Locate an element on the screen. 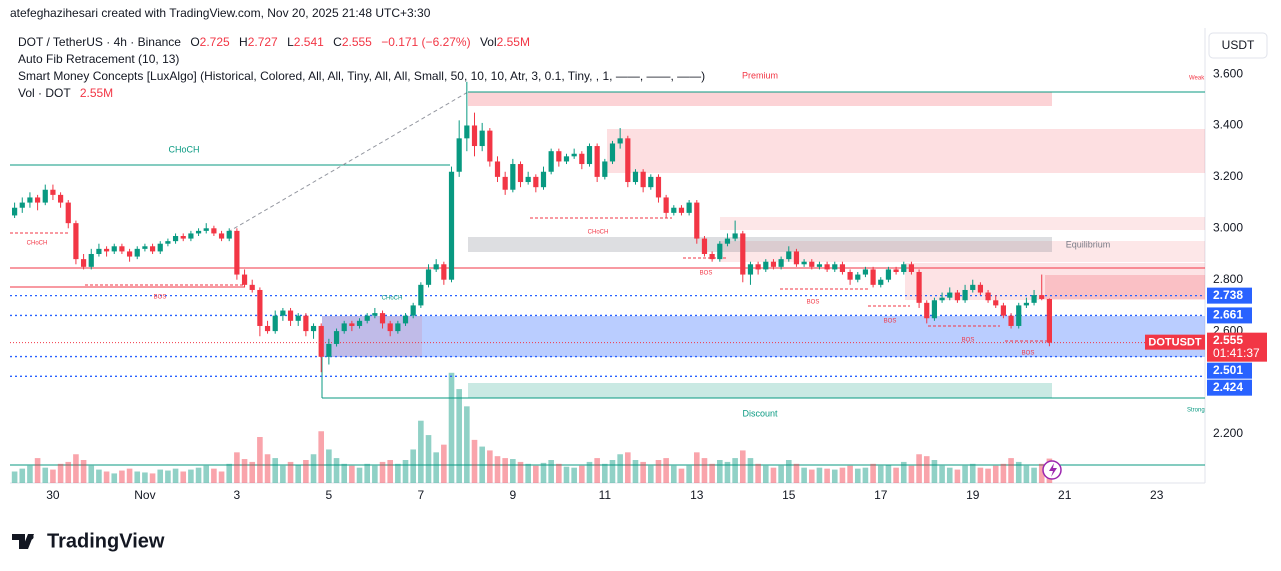 The image size is (1281, 571). level-badge is located at coordinates (1229, 295).